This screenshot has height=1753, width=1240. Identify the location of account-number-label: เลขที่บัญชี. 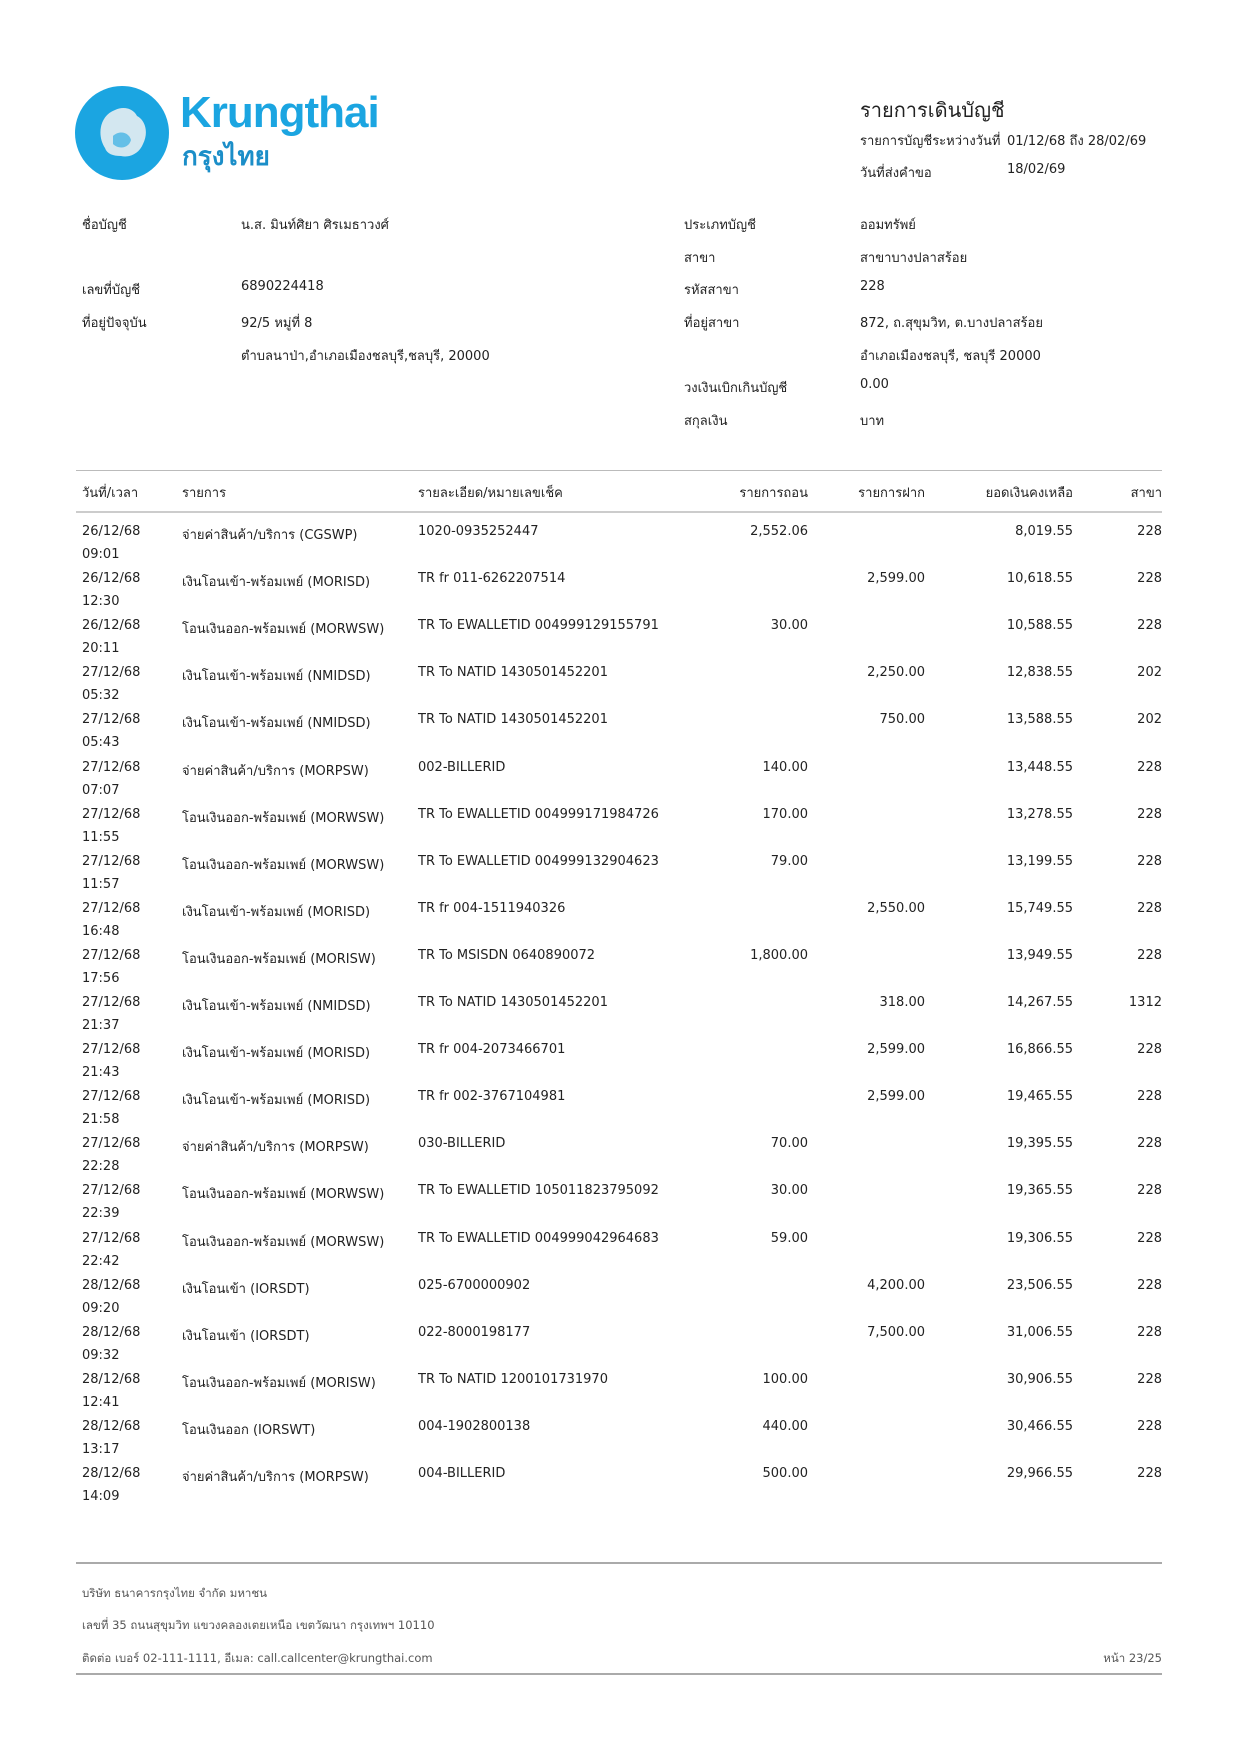
(111, 290).